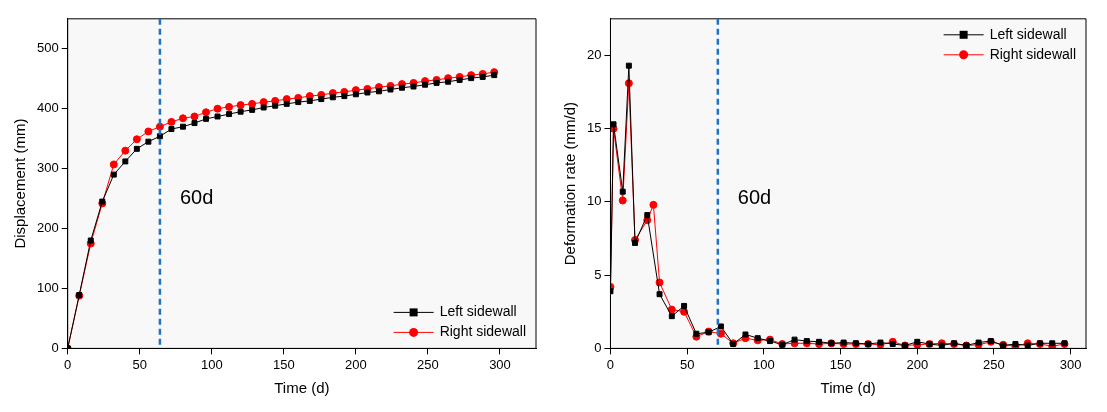  What do you see at coordinates (570, 183) in the screenshot?
I see `y-axis-title: Deformation rate (mm/d)` at bounding box center [570, 183].